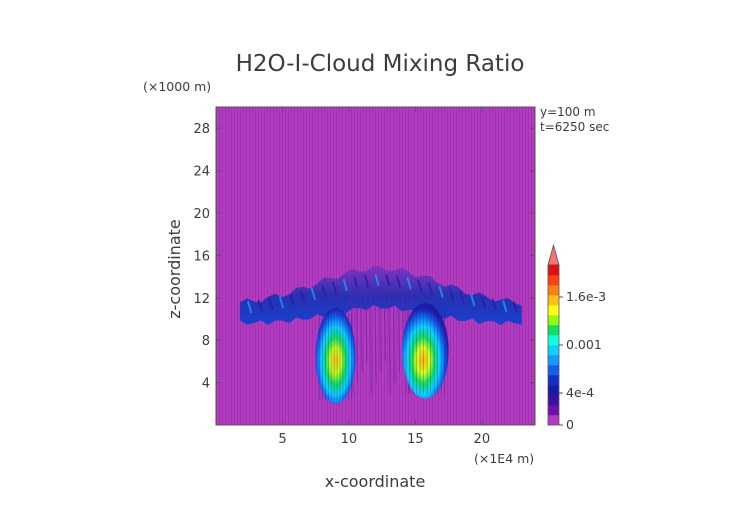  Describe the element at coordinates (584, 344) in the screenshot. I see `colorbar-tick-label: 0.001` at that location.